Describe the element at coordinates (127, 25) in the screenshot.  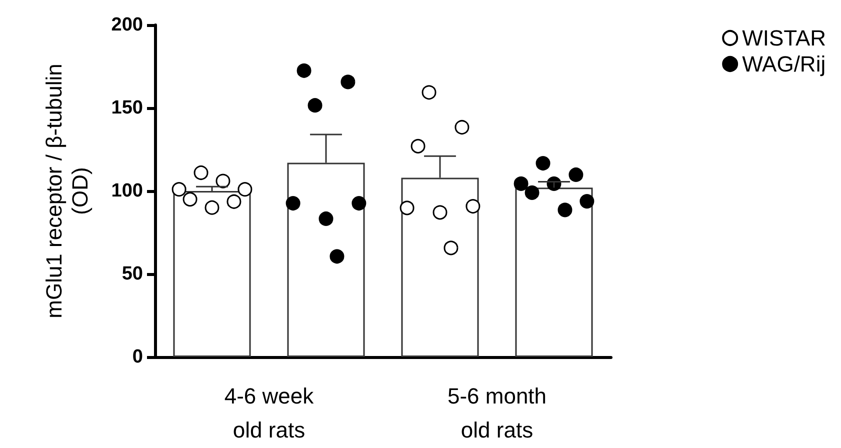
I see `y-tick-label: 200` at that location.